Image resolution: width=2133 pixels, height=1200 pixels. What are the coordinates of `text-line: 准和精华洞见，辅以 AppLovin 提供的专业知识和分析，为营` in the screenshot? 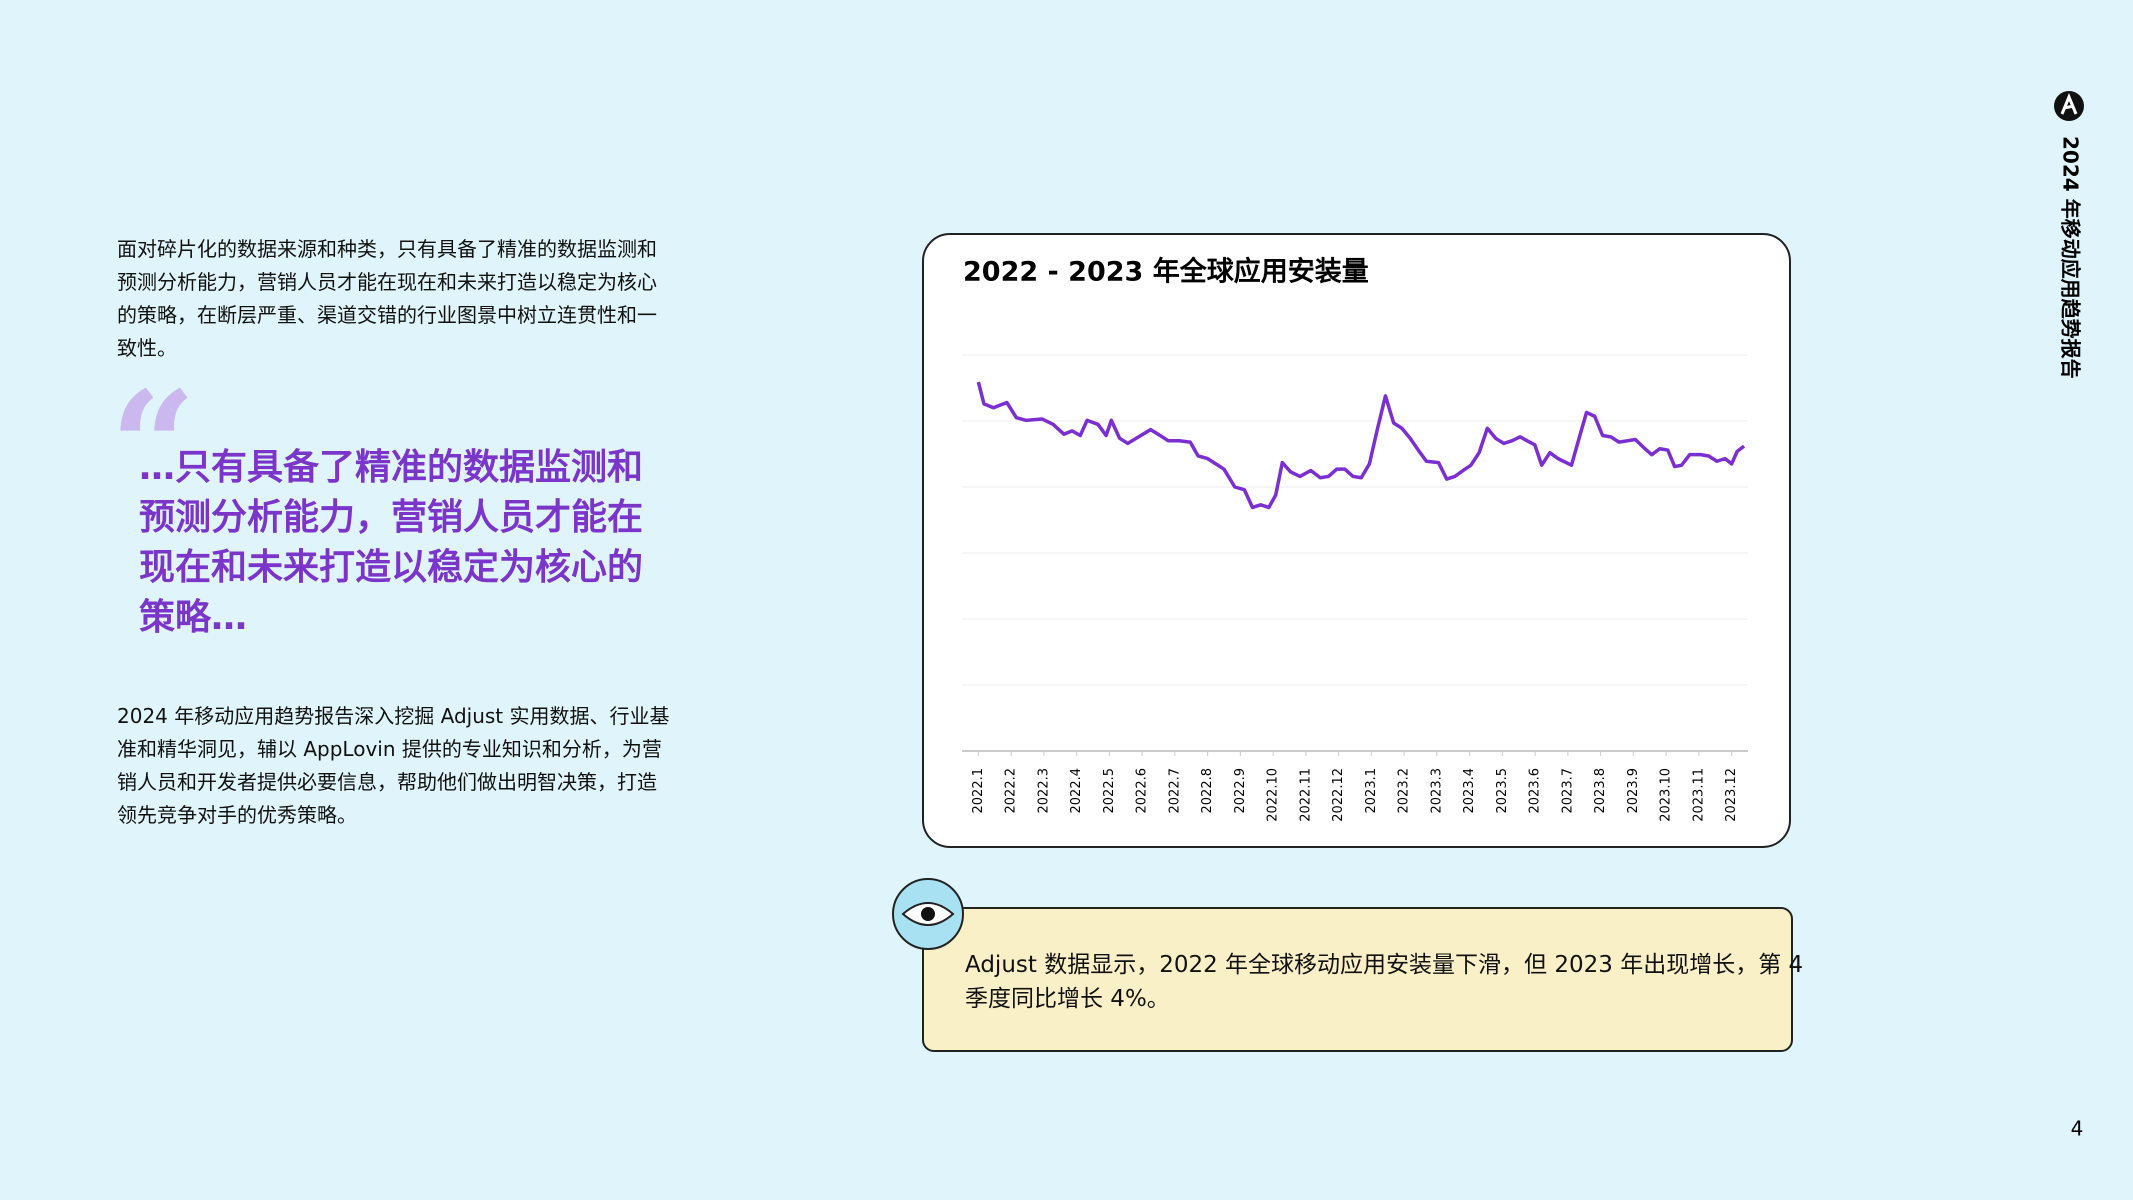 It's located at (389, 749).